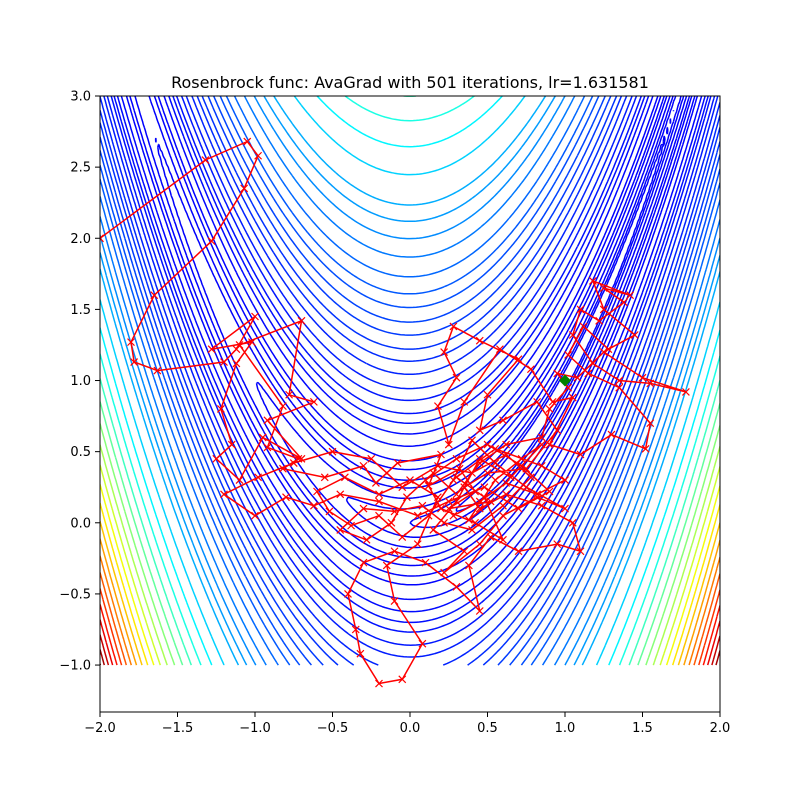 The image size is (800, 800). I want to click on x-tick-label: 0.0, so click(410, 728).